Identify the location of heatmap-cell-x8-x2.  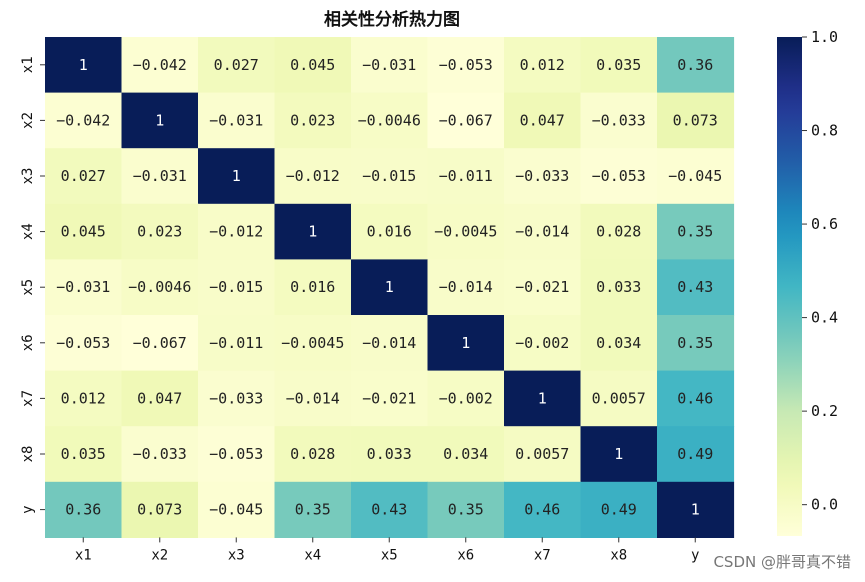
(160, 454).